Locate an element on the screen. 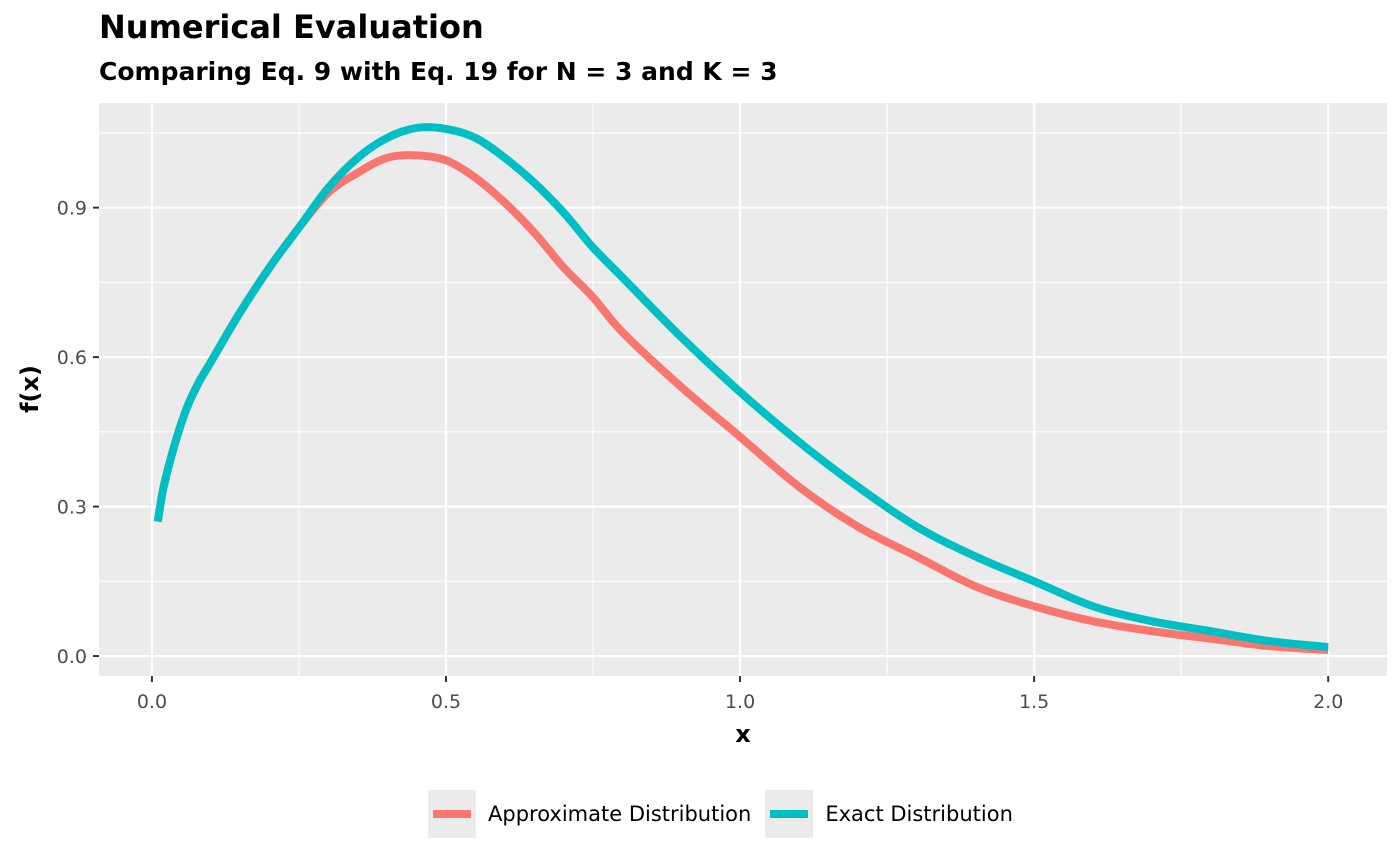  legend-key-approximate is located at coordinates (452, 814).